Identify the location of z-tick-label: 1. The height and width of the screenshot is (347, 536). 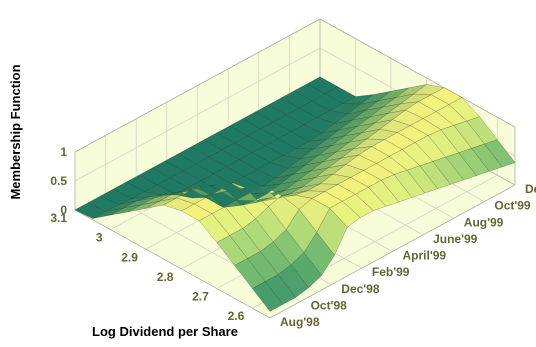
(63, 152).